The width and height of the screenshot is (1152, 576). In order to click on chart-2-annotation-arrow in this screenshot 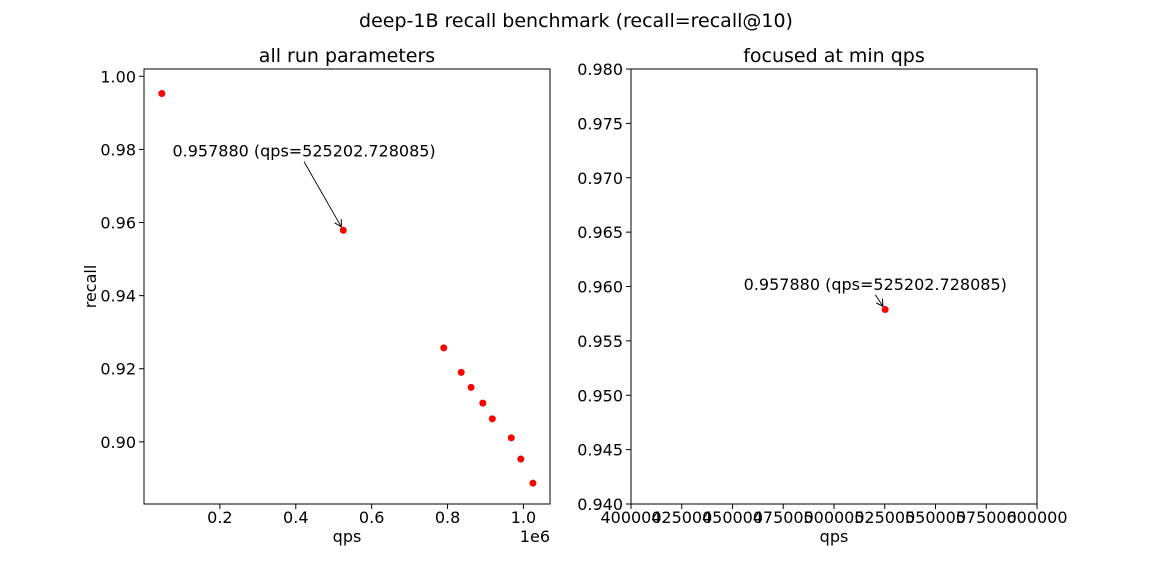, I will do `click(878, 300)`.